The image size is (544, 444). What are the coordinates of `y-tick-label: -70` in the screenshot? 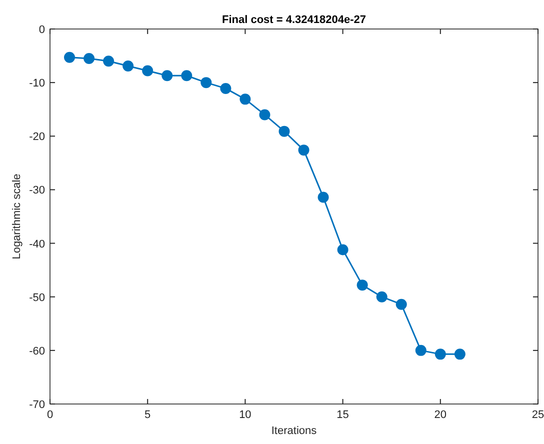 It's located at (37, 405).